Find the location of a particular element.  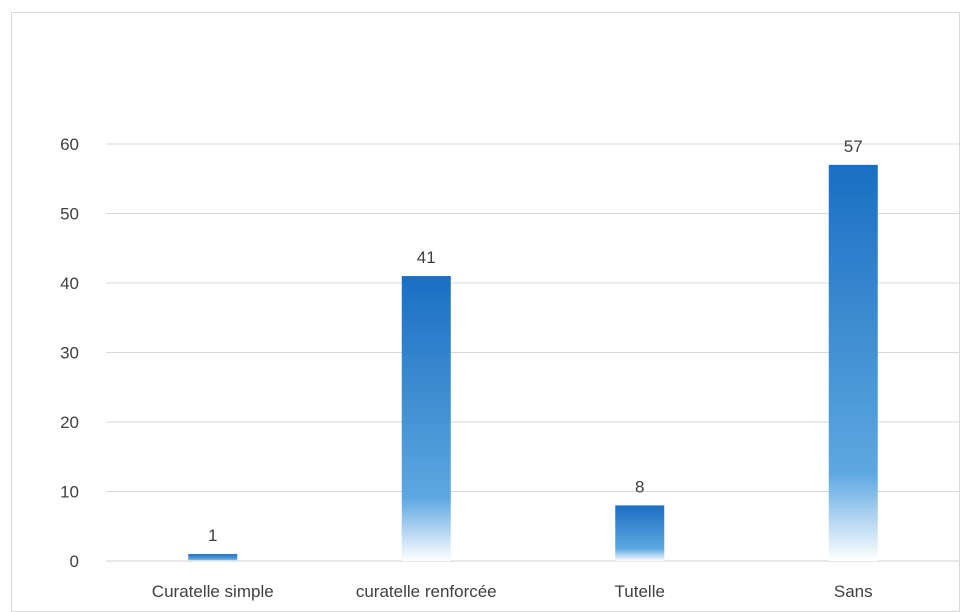

y-tick-label: 20 is located at coordinates (69, 422).